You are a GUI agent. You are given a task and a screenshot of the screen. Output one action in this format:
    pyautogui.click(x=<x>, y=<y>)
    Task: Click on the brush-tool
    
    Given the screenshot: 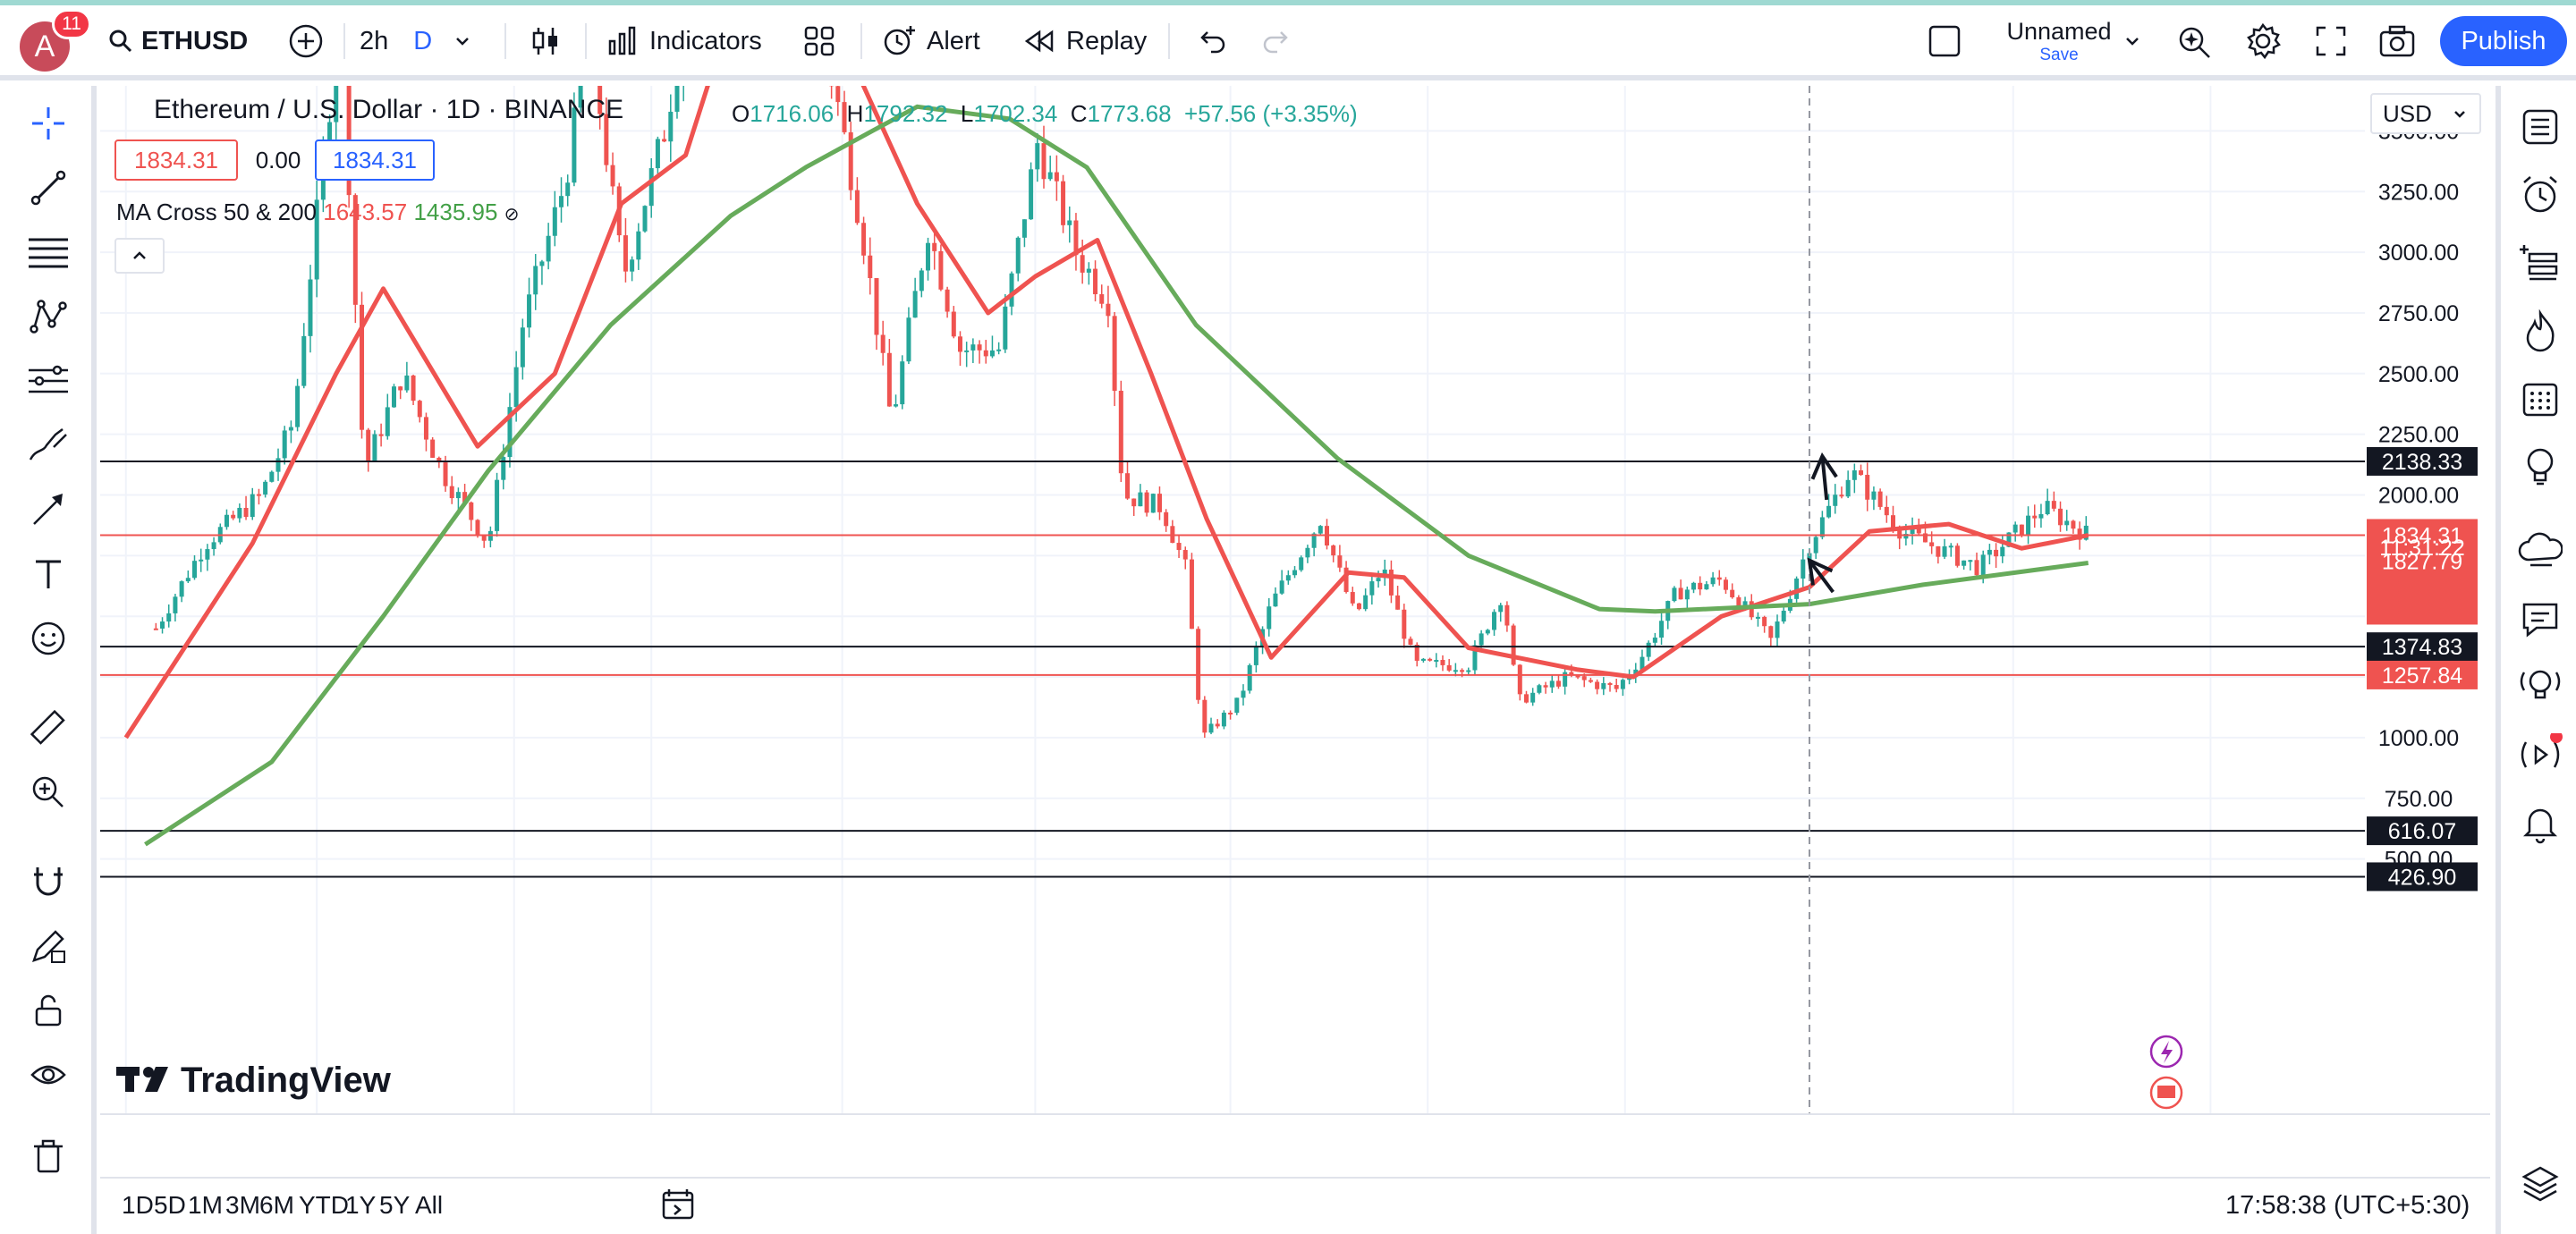 What is the action you would take?
    pyautogui.click(x=48, y=445)
    